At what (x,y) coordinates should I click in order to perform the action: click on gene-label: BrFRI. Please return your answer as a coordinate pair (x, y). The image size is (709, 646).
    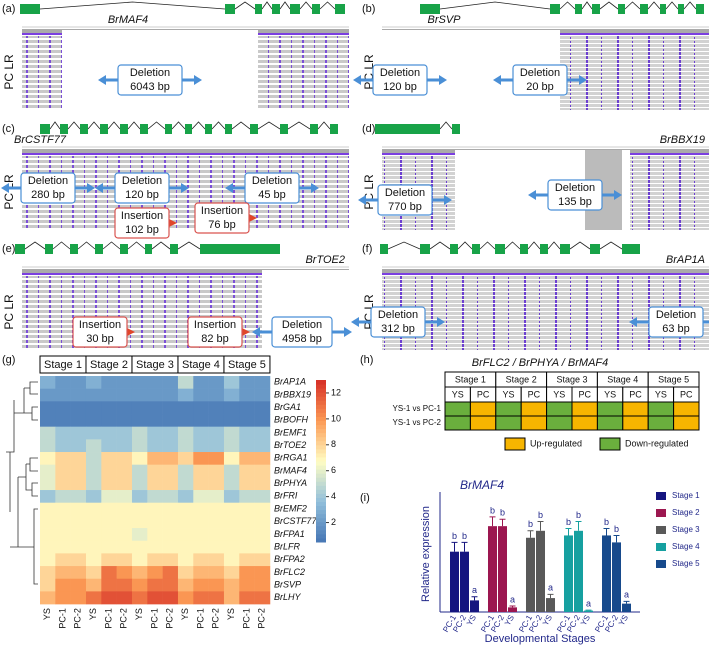
    Looking at the image, I should click on (286, 496).